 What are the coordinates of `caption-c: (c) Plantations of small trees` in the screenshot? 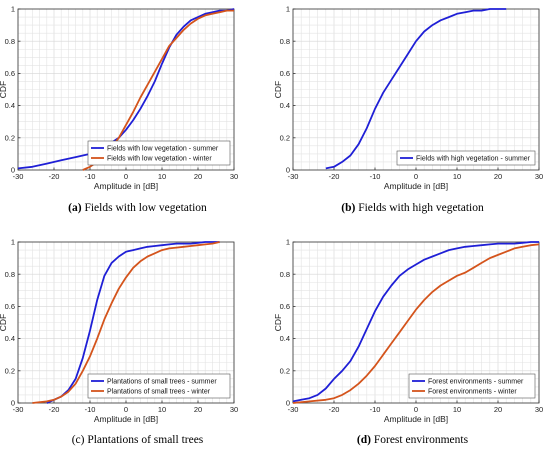 It's located at (137, 440).